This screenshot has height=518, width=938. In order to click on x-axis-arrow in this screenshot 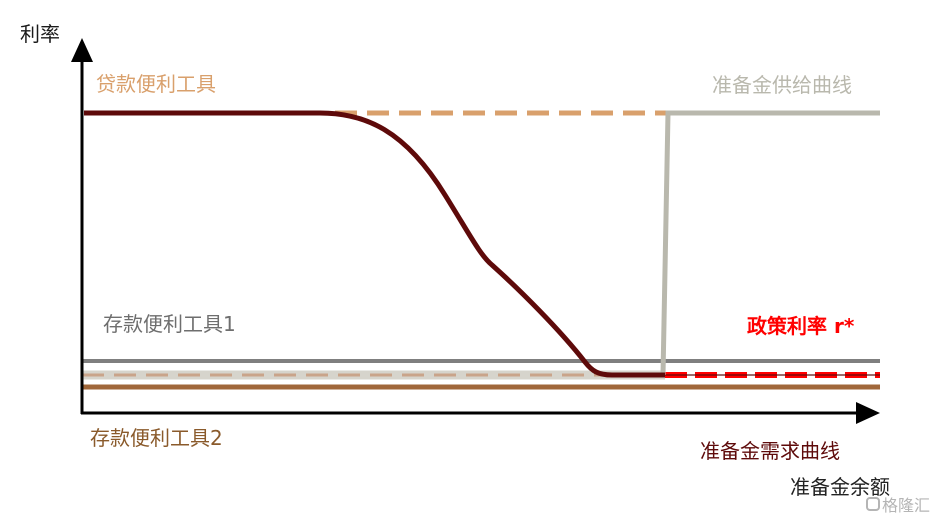, I will do `click(868, 413)`.